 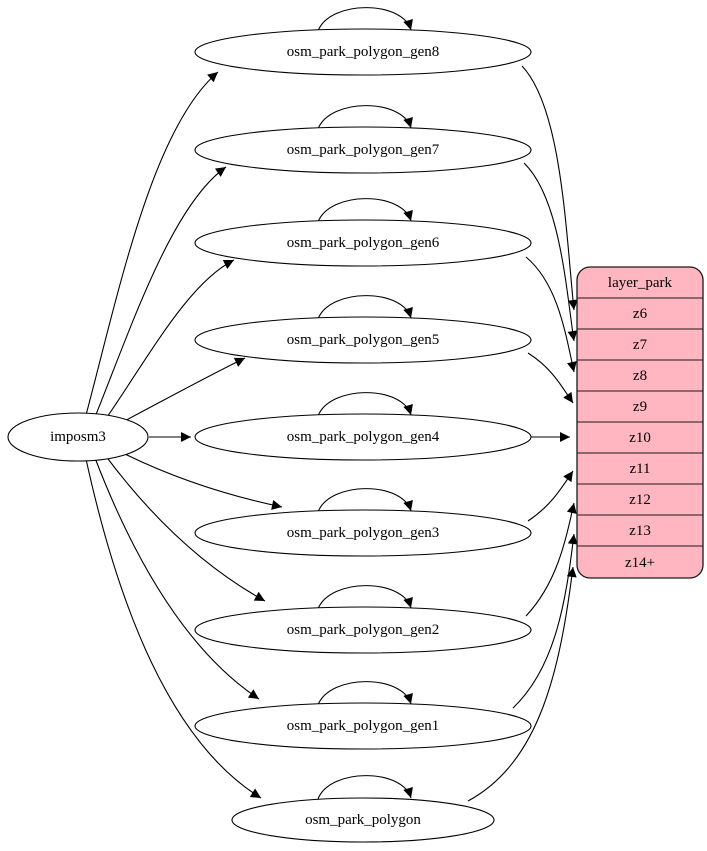 What do you see at coordinates (640, 563) in the screenshot?
I see `layer-row-z14: z14+` at bounding box center [640, 563].